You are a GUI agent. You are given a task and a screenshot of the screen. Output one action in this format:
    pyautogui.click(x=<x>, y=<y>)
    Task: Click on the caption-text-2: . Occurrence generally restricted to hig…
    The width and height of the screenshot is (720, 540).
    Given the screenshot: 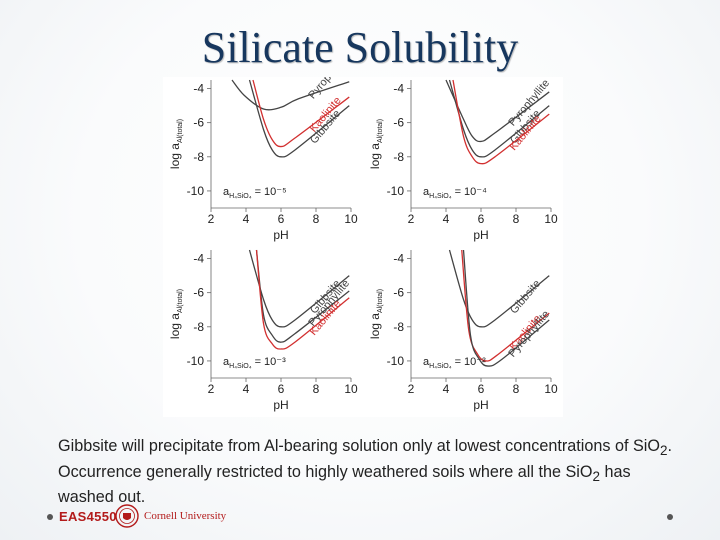 What is the action you would take?
    pyautogui.click(x=365, y=459)
    